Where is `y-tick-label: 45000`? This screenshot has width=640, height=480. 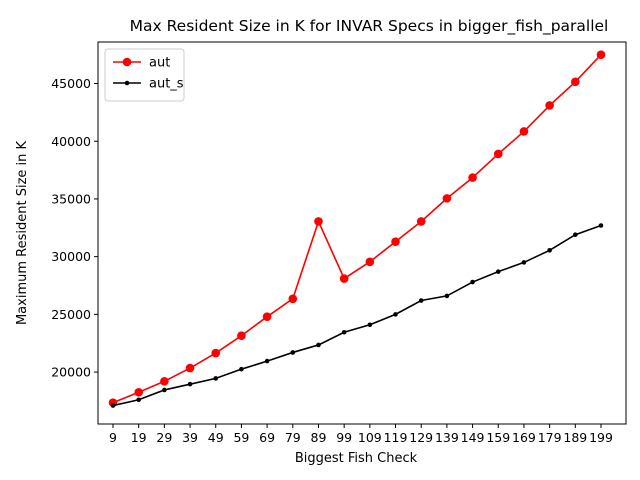 y-tick-label: 45000 is located at coordinates (71, 83).